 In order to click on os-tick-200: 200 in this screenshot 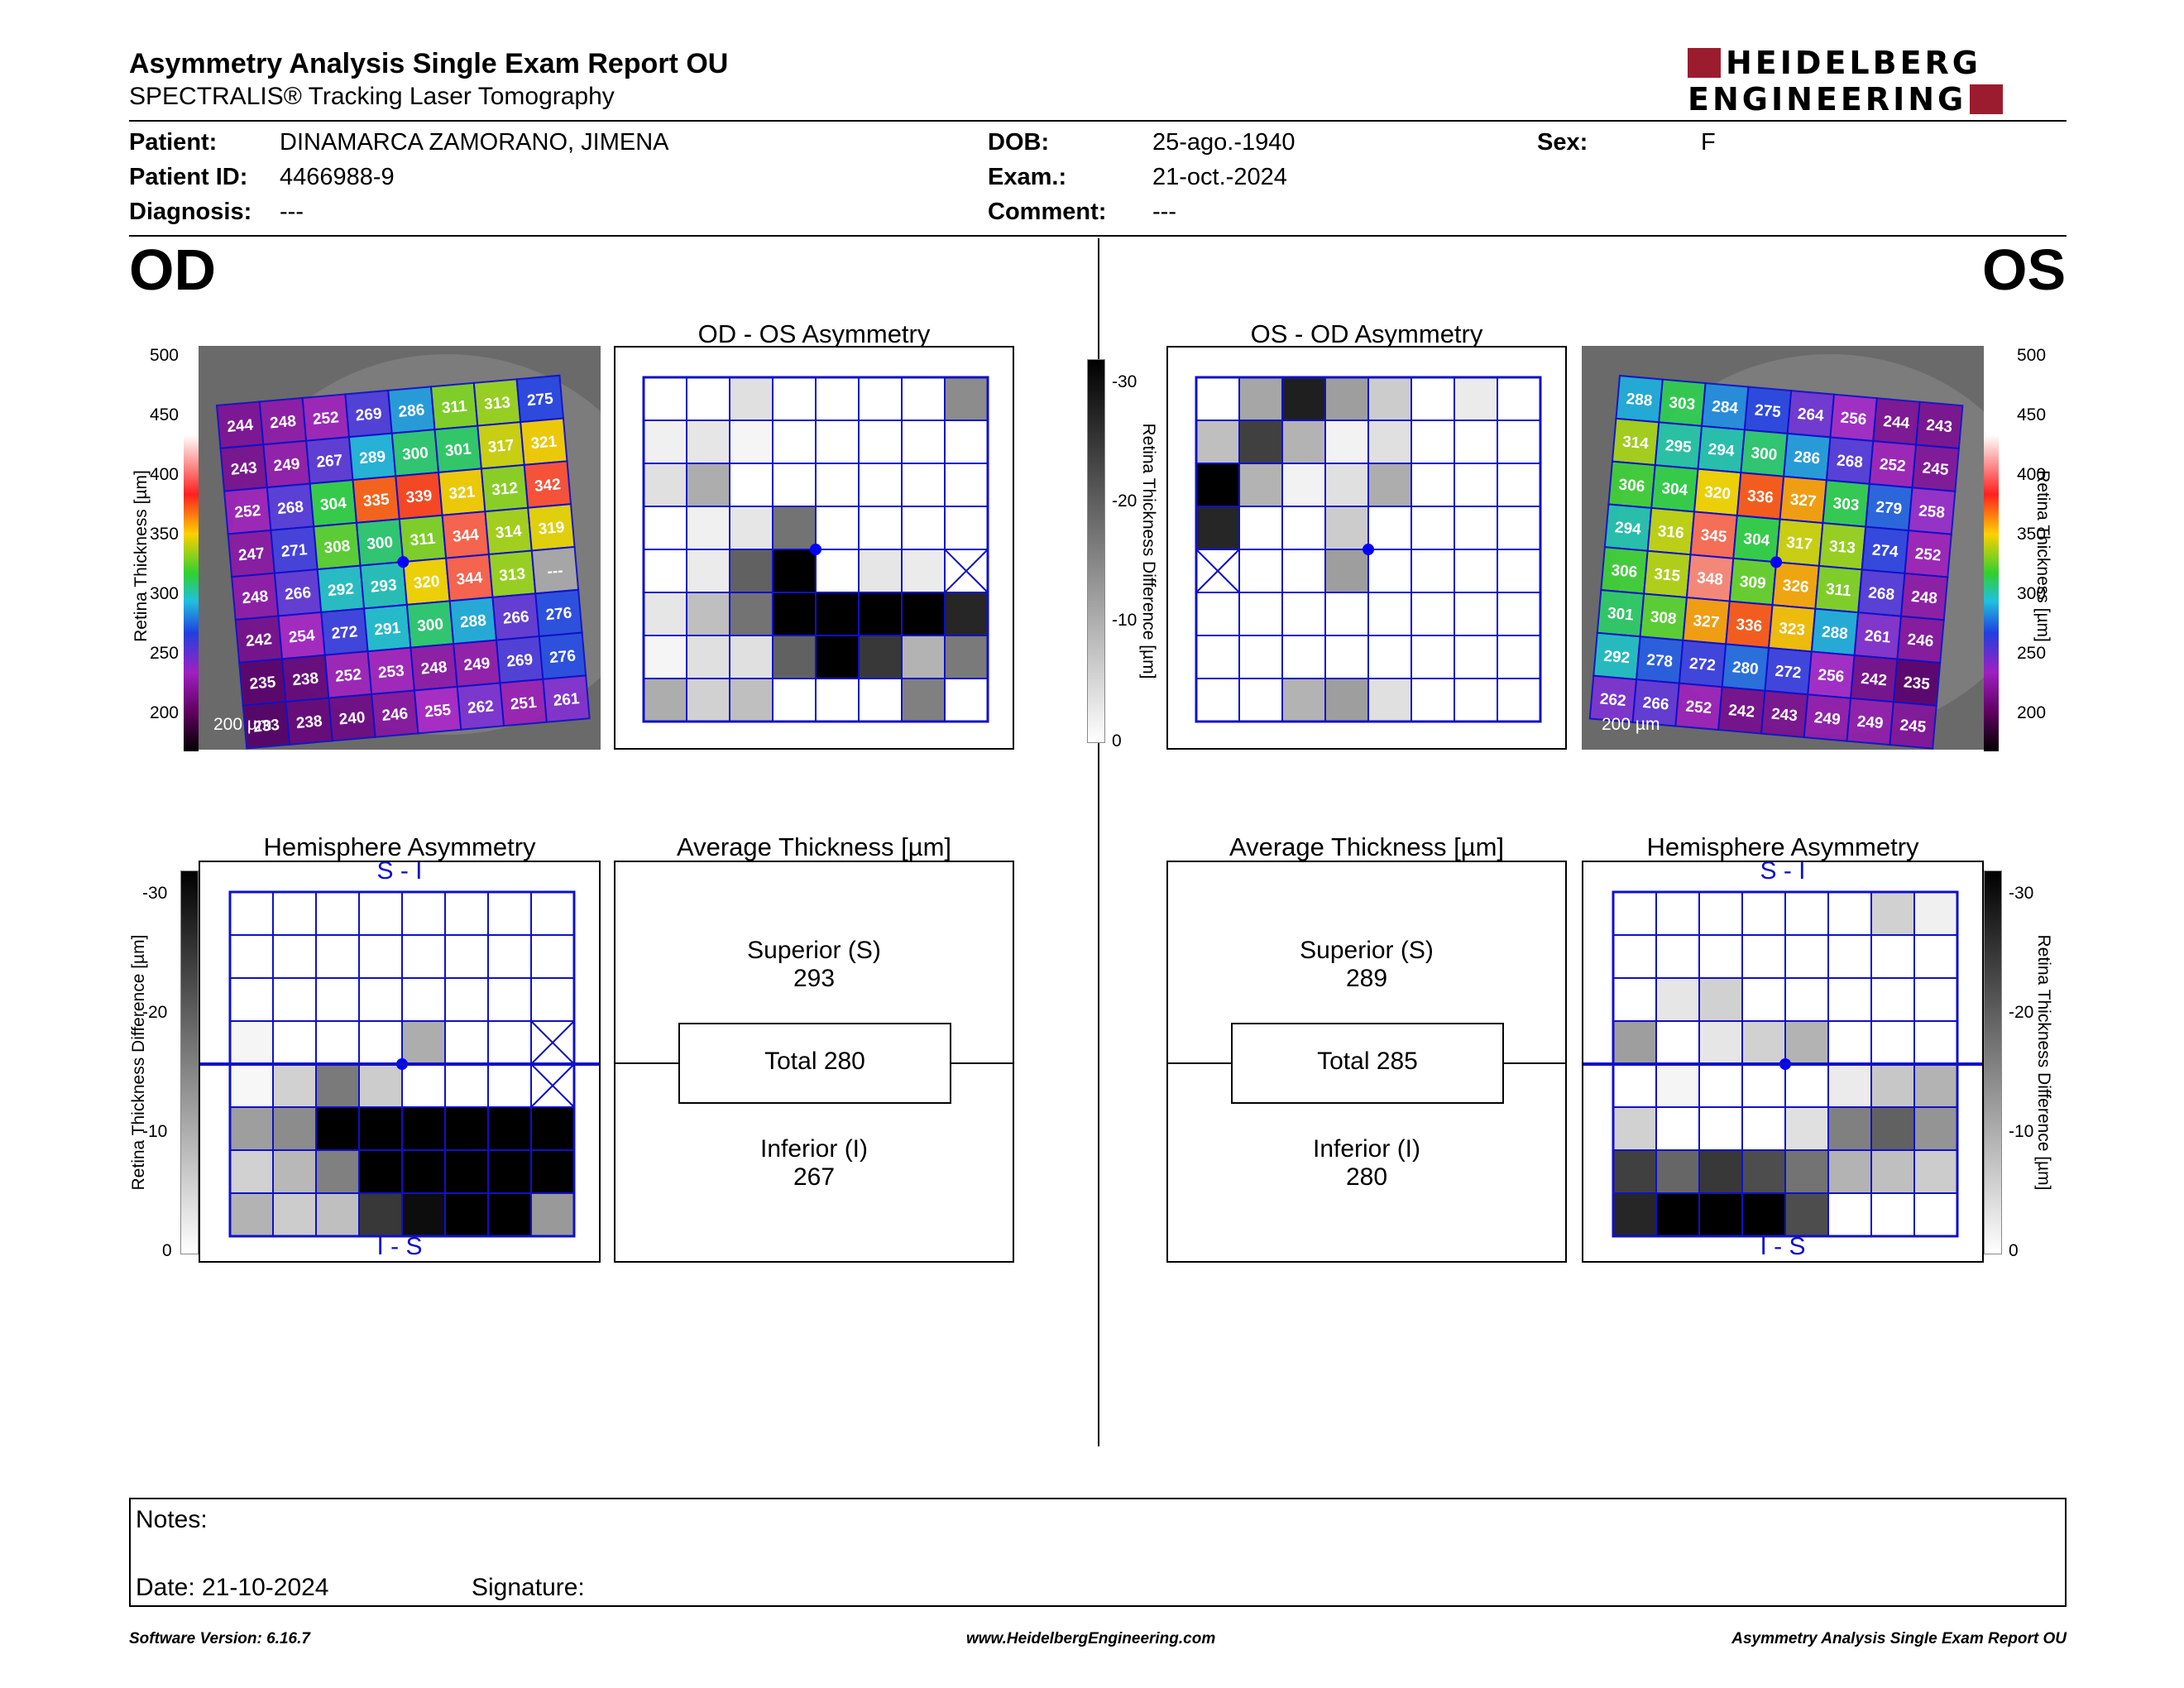, I will do `click(2032, 712)`.